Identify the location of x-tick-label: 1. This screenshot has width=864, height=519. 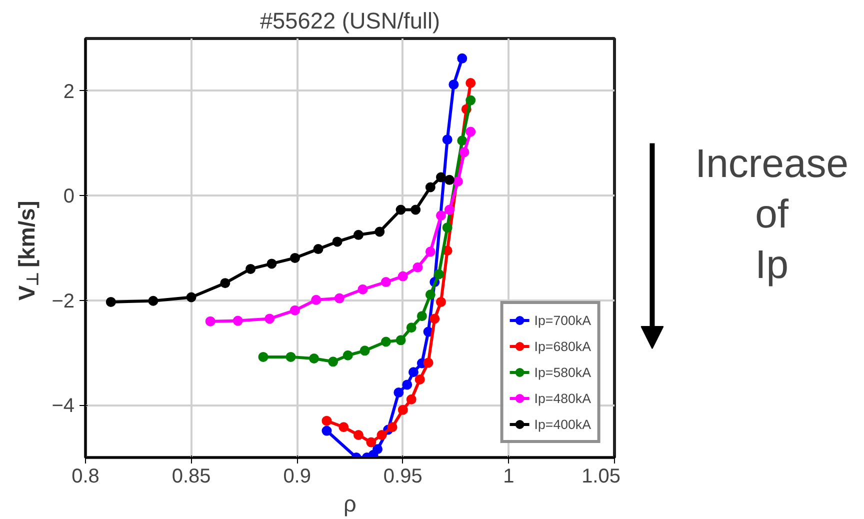
(508, 477).